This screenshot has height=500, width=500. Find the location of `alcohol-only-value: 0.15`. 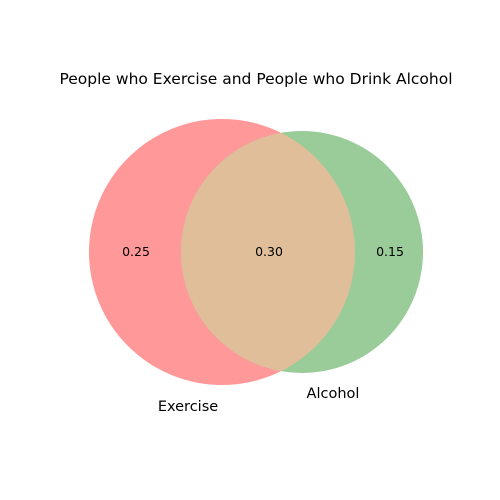

alcohol-only-value: 0.15 is located at coordinates (390, 251).